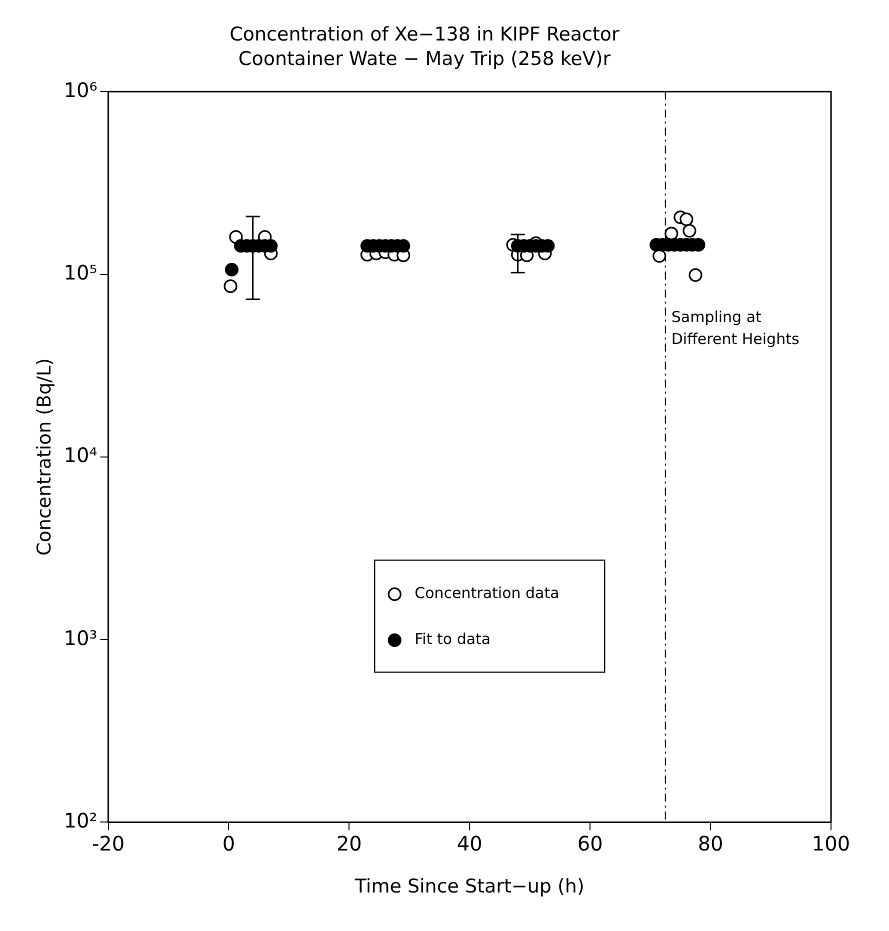 This screenshot has width=889, height=931. What do you see at coordinates (424, 59) in the screenshot?
I see `chart-subtitle: Coontainer Wate − May Trip (258 keV)r` at bounding box center [424, 59].